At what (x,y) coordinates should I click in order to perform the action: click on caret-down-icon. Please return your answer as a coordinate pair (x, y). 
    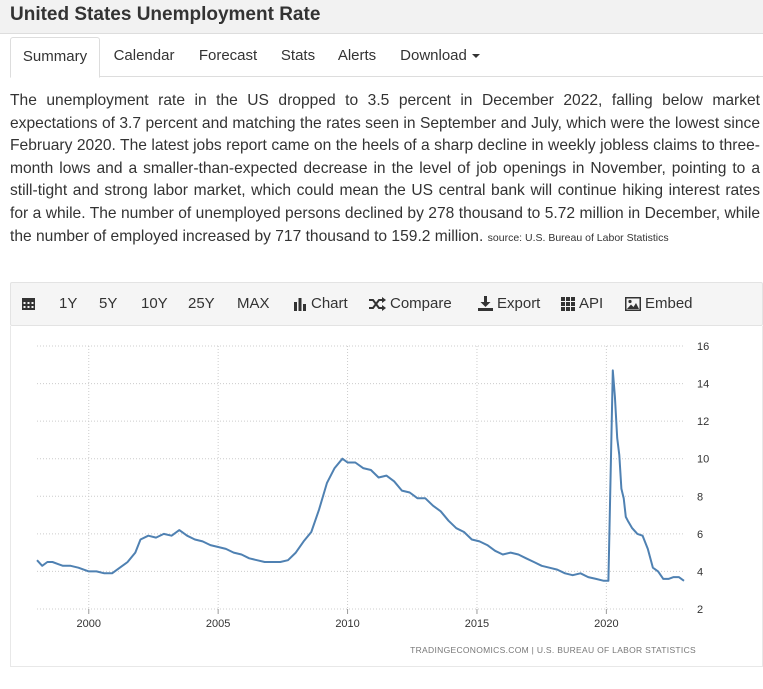
    Looking at the image, I should click on (475, 56).